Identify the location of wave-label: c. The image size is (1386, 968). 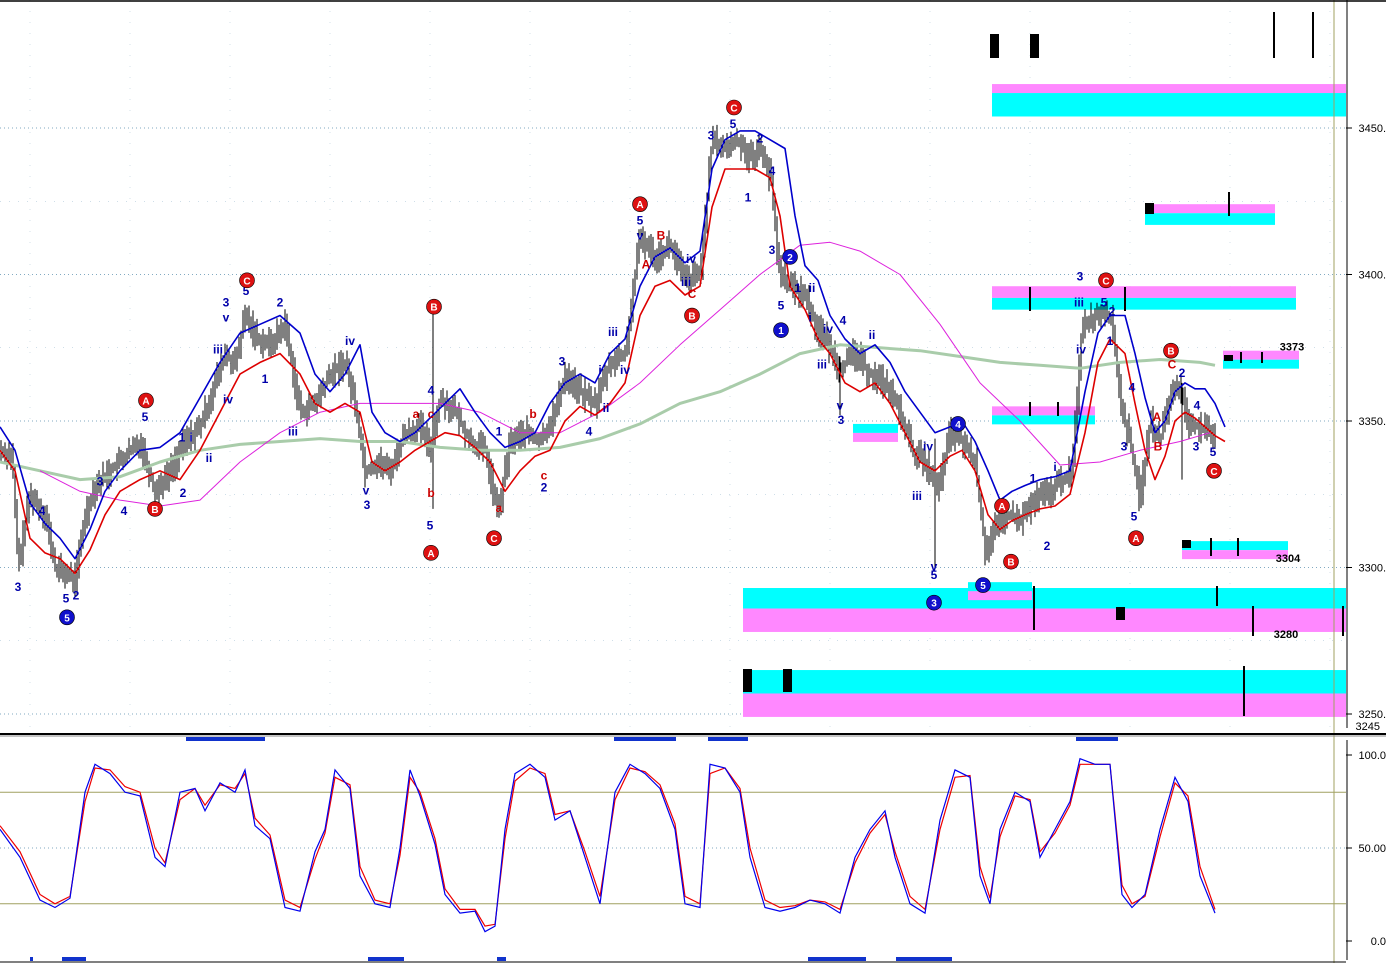
(544, 476).